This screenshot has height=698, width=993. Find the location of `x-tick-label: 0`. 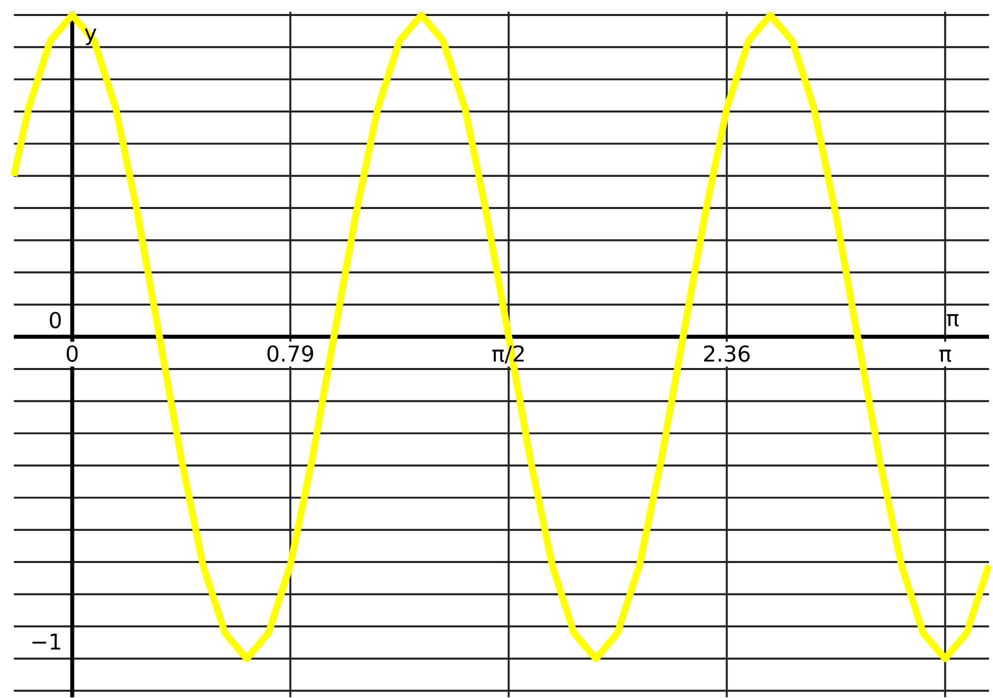

x-tick-label: 0 is located at coordinates (72, 355).